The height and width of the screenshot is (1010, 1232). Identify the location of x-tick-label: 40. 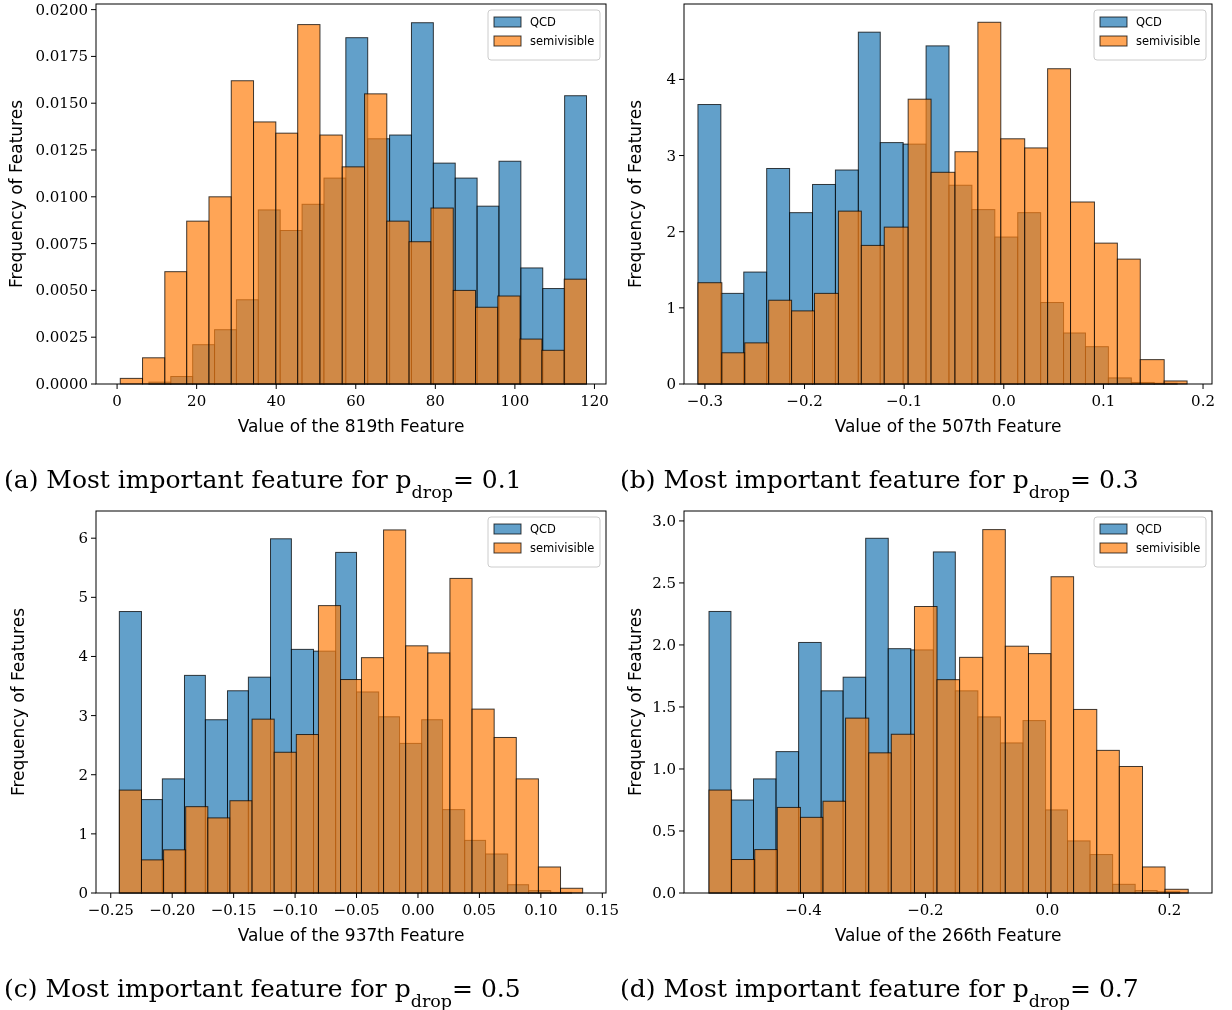
(276, 401).